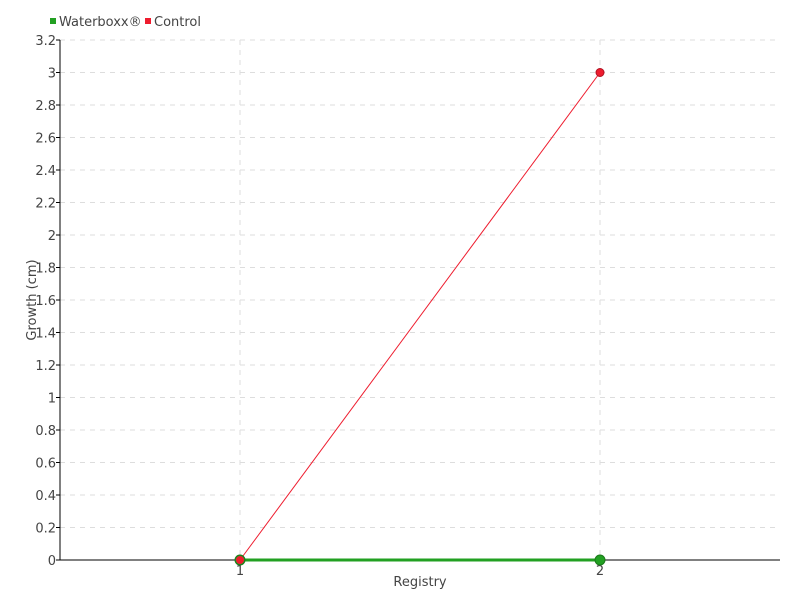 The height and width of the screenshot is (604, 800). What do you see at coordinates (45, 269) in the screenshot?
I see `y-tick-label: 1.8` at bounding box center [45, 269].